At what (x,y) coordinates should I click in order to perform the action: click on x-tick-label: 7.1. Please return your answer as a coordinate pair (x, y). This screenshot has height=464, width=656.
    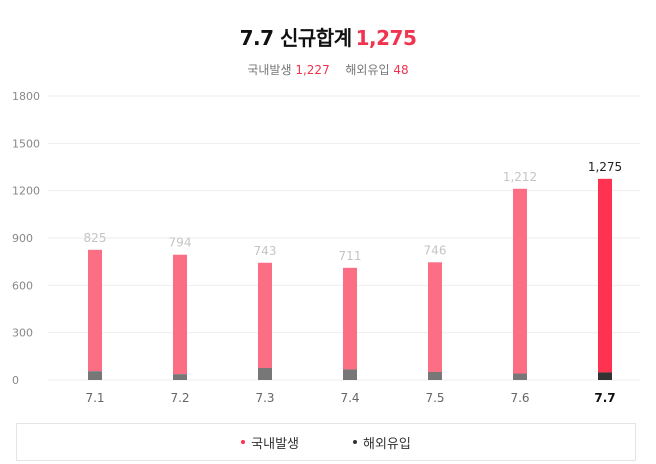
    Looking at the image, I should click on (94, 398).